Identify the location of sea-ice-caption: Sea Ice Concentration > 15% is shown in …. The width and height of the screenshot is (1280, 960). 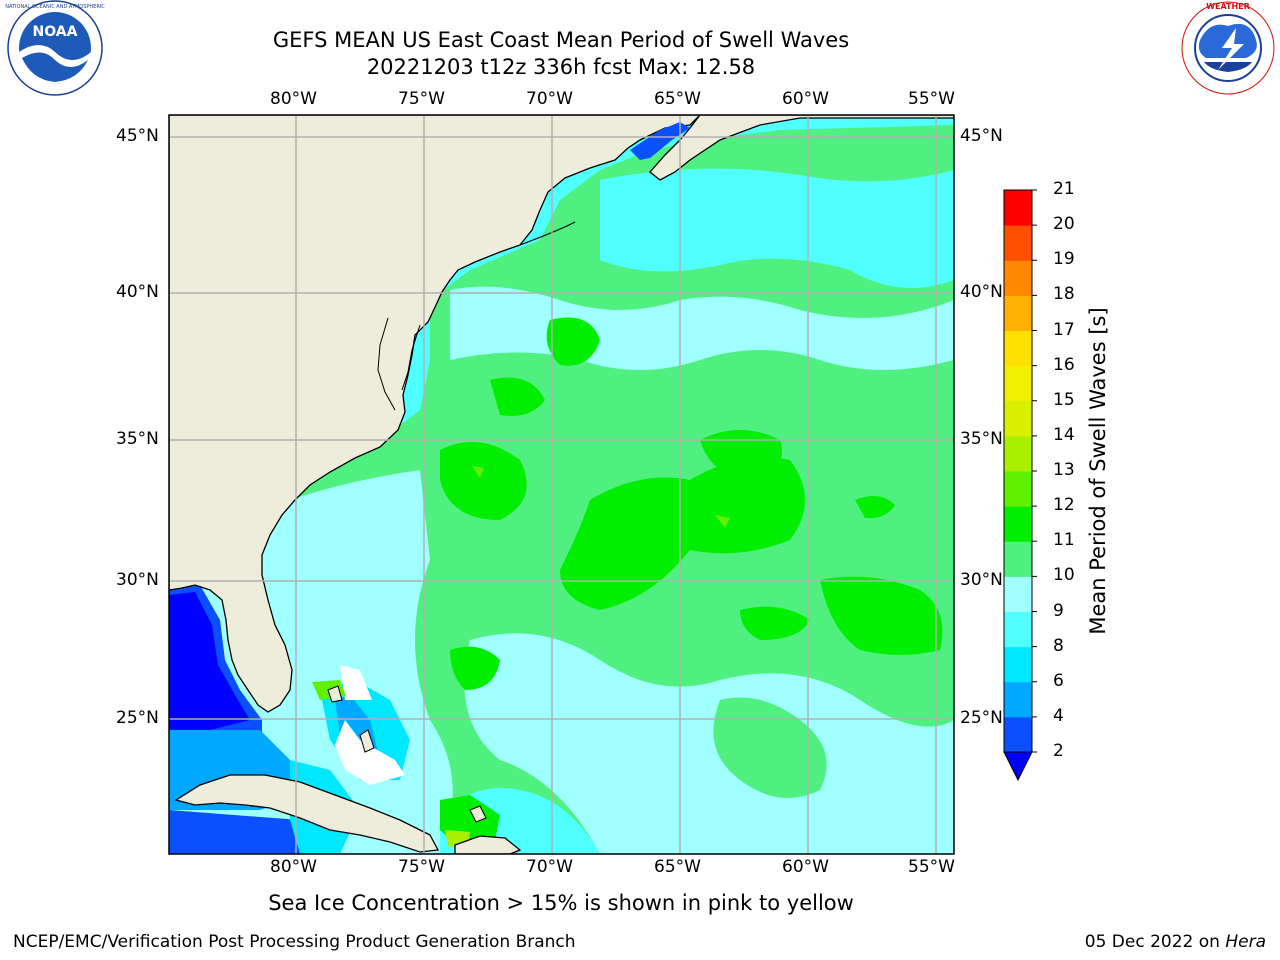
(561, 903).